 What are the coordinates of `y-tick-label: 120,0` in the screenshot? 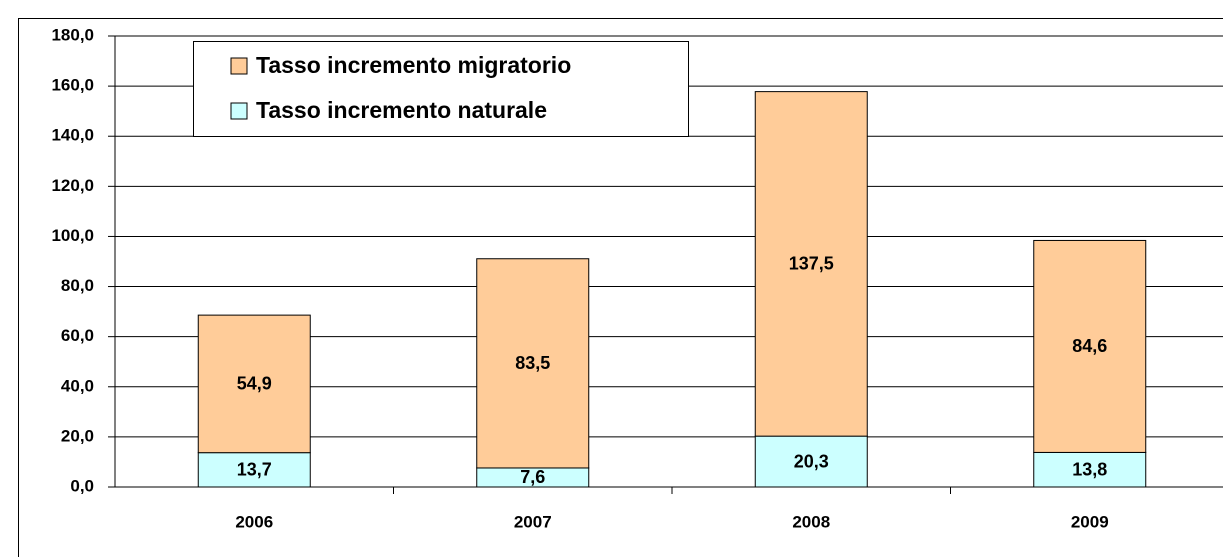 It's located at (72, 185).